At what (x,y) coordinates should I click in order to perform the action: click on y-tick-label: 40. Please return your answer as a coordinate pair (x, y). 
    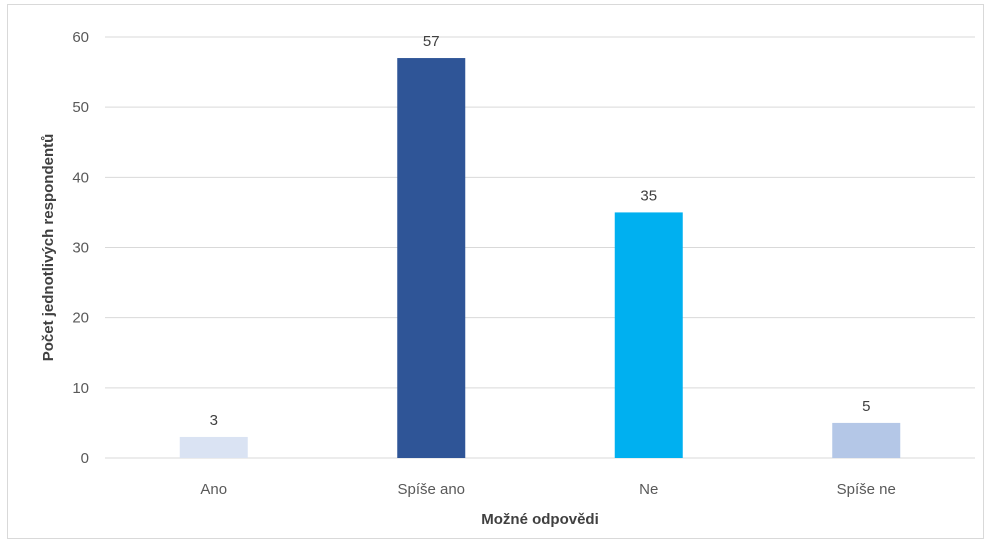
    Looking at the image, I should click on (80, 177).